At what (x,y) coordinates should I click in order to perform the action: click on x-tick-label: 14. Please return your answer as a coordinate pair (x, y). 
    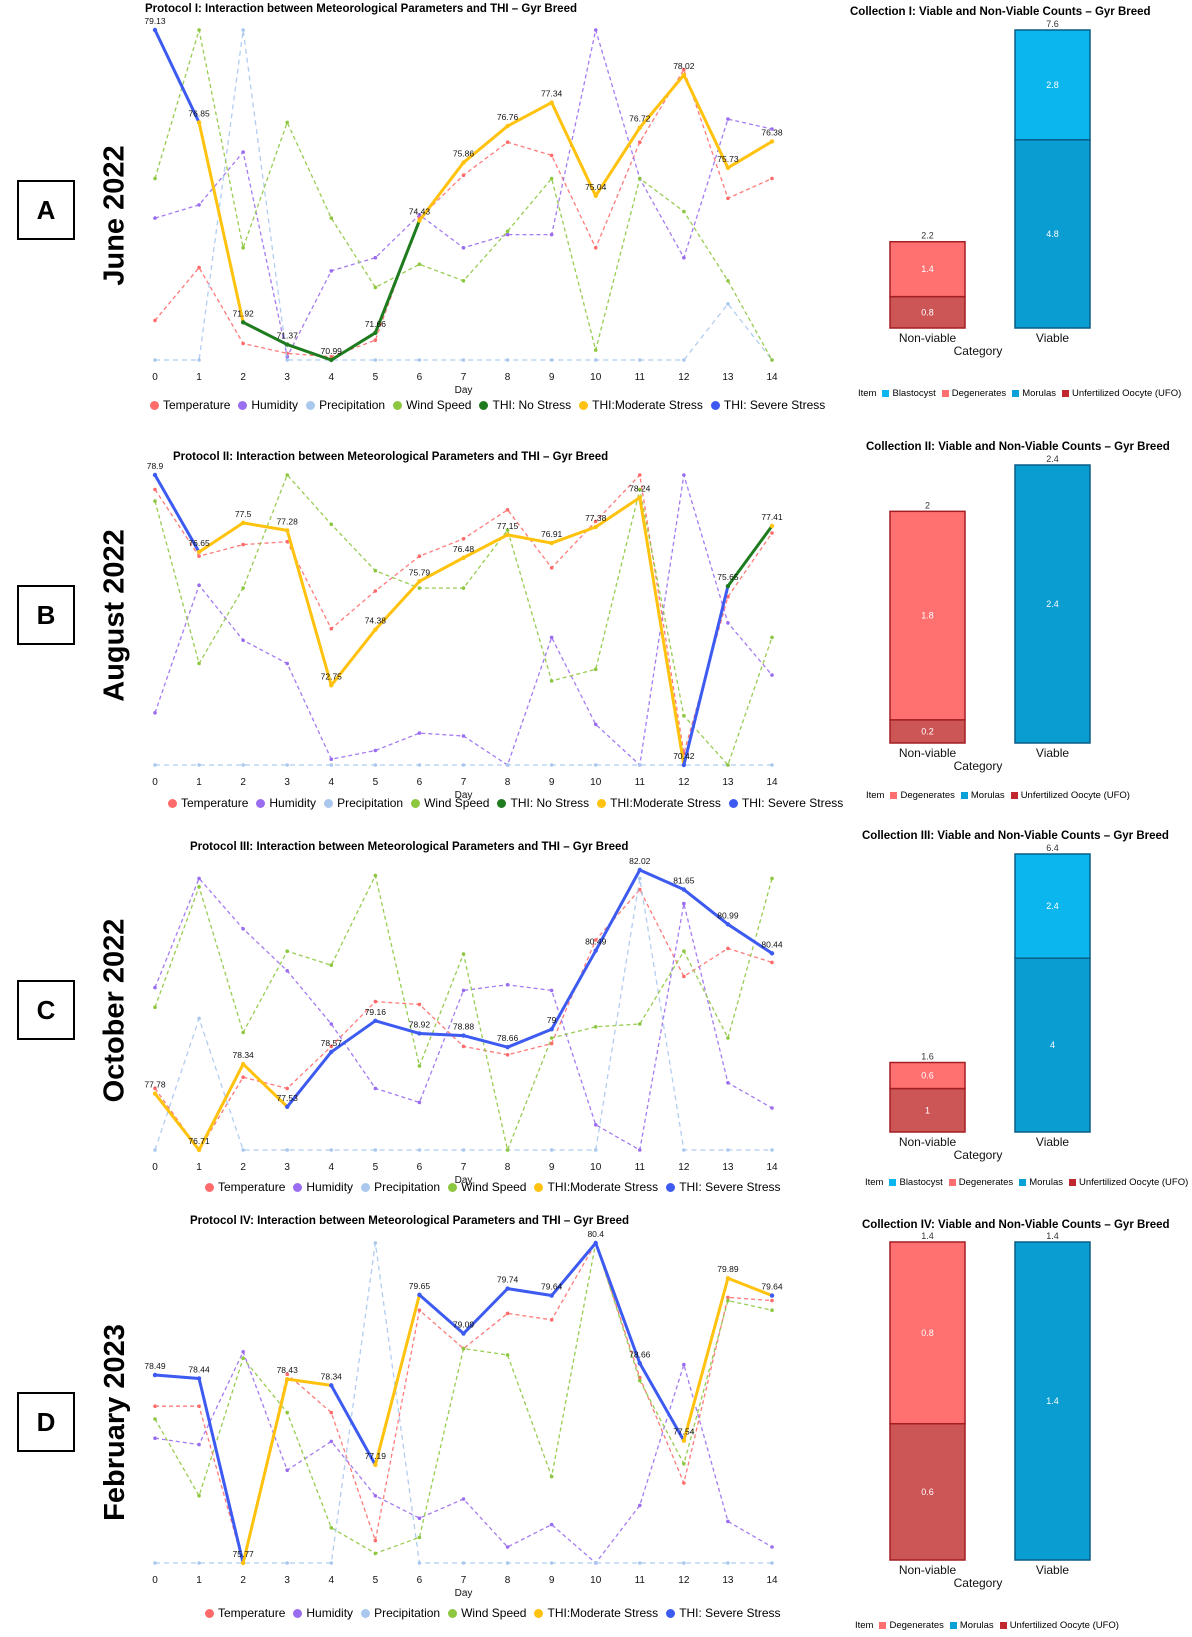
    Looking at the image, I should click on (772, 377).